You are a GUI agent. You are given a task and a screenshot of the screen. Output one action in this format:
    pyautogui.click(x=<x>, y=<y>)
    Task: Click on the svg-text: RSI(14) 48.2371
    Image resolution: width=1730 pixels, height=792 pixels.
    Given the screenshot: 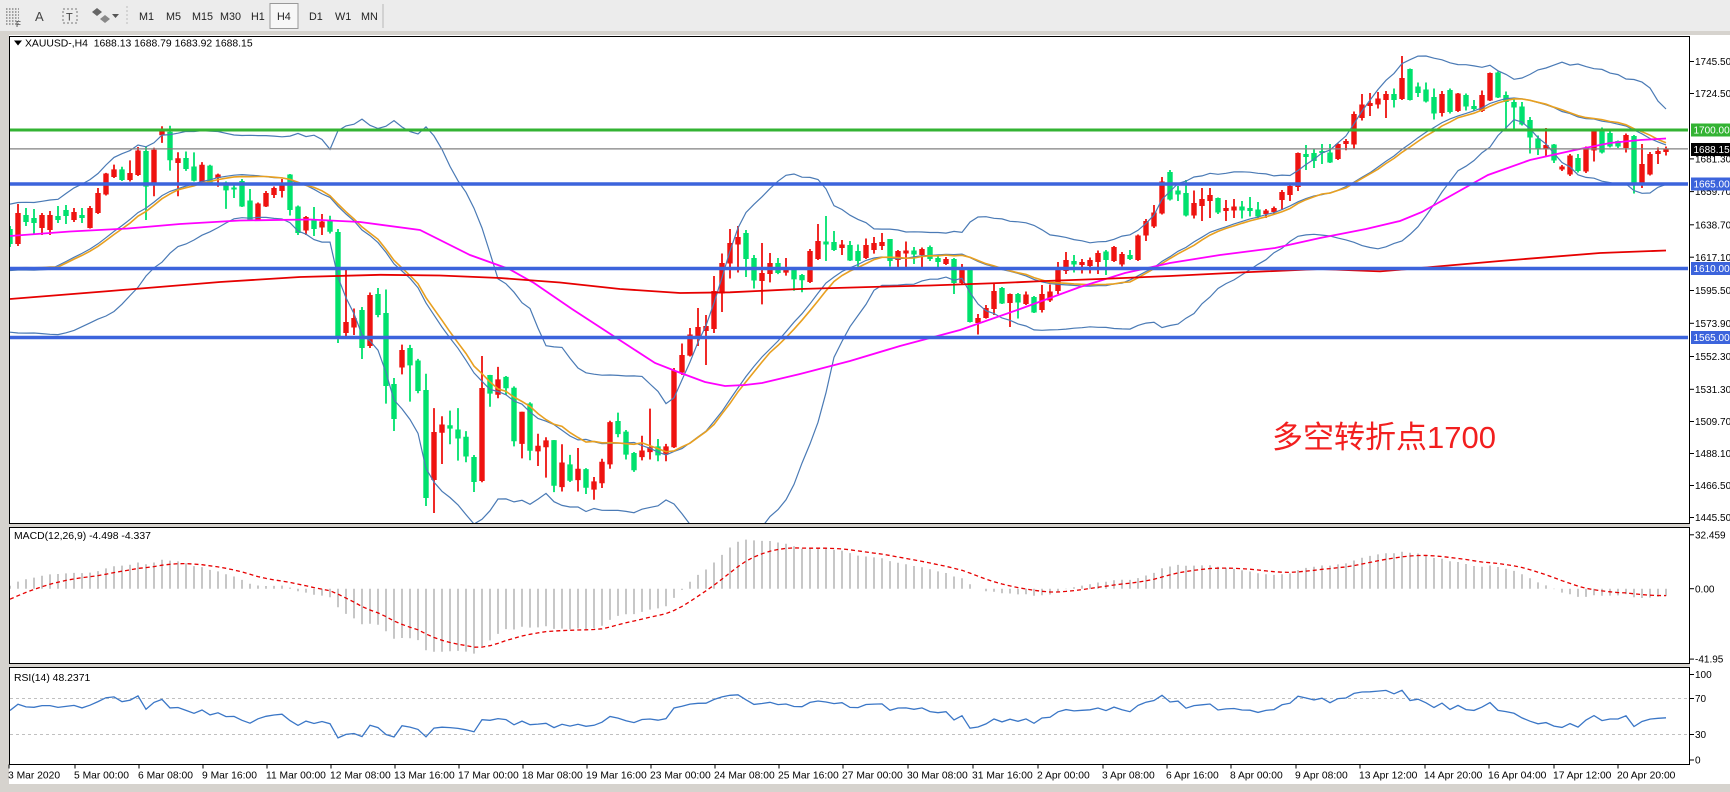 What is the action you would take?
    pyautogui.click(x=52, y=678)
    